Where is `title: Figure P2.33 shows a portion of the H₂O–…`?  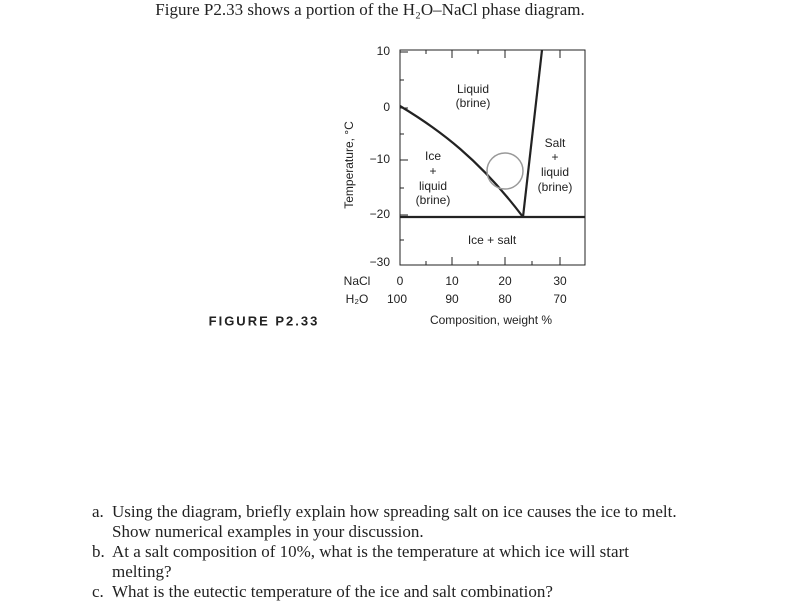 title: Figure P2.33 shows a portion of the H₂O–… is located at coordinates (370, 9).